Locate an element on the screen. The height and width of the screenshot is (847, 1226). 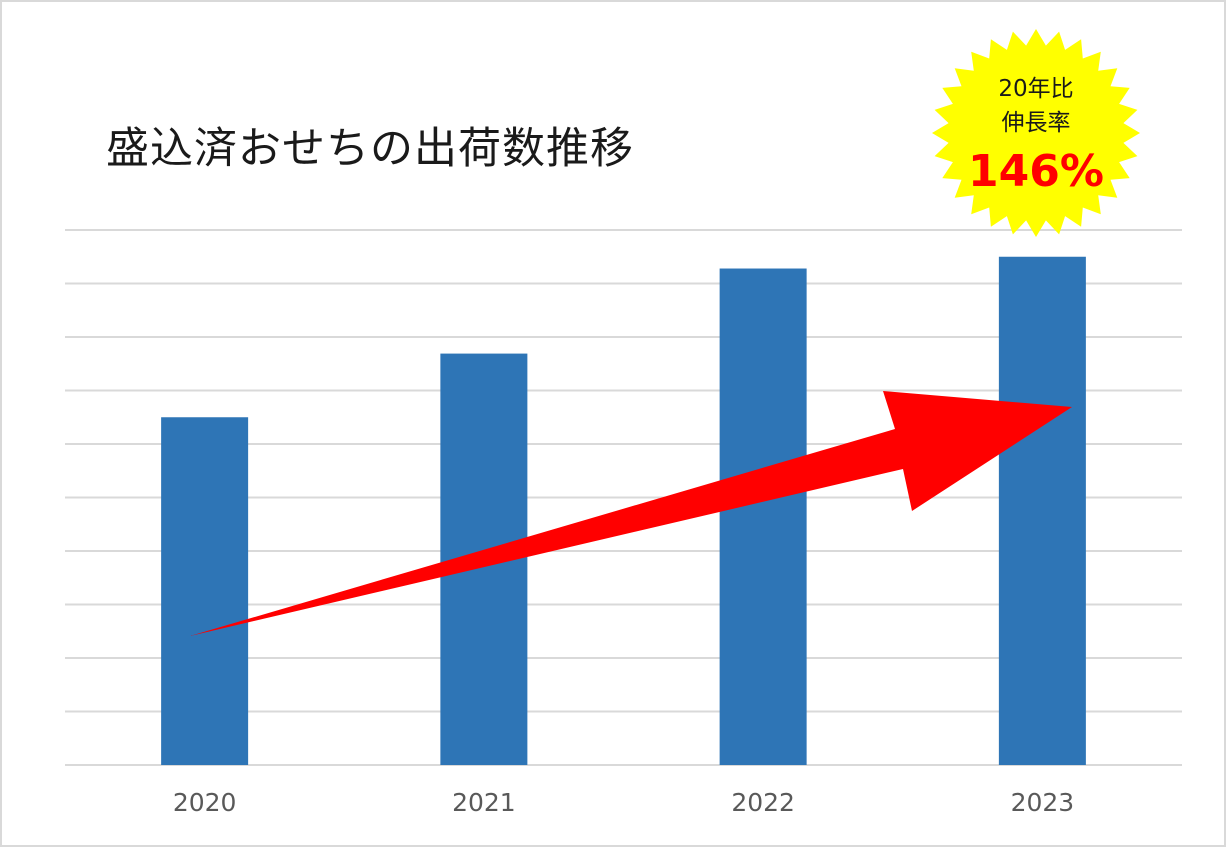
growth-rate-badge: 20年比 伸長率 146% is located at coordinates (1036, 133).